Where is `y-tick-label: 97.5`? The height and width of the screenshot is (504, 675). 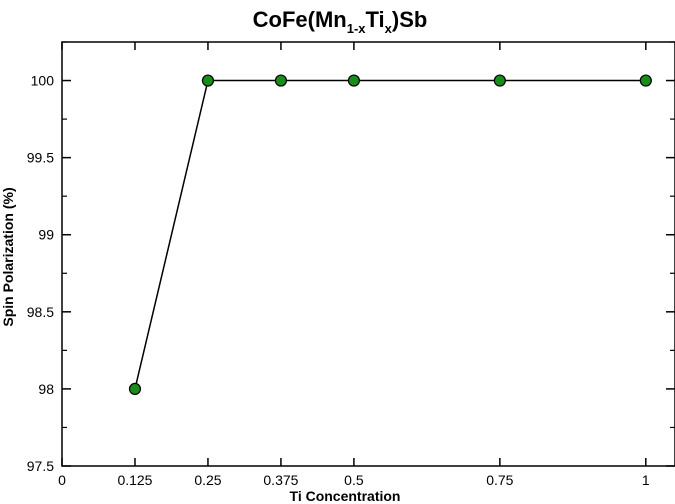
y-tick-label: 97.5 is located at coordinates (40, 466).